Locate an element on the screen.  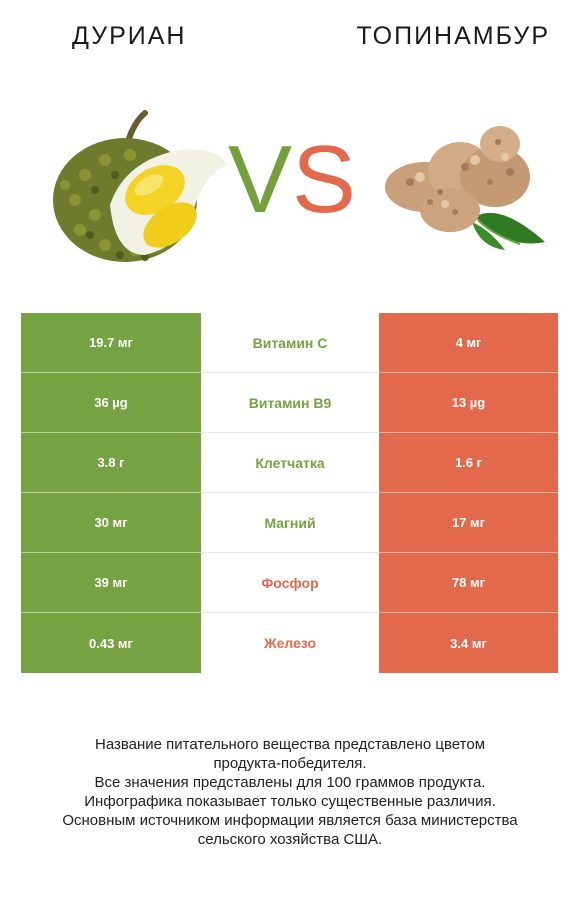
nutrient-name: Витамин B9 is located at coordinates (290, 403).